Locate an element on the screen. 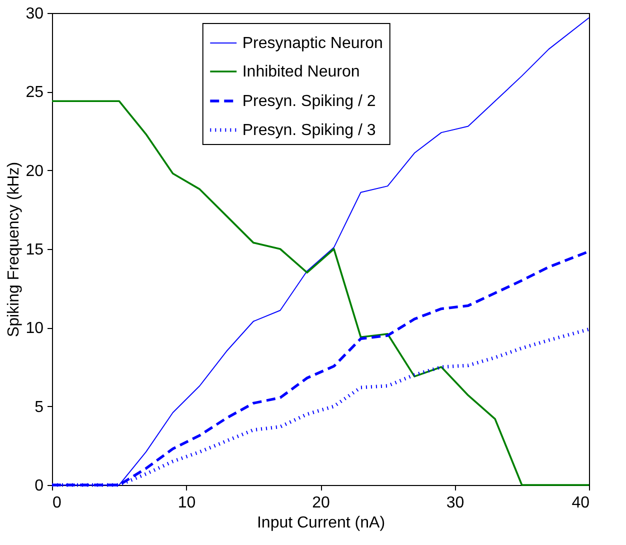 The image size is (626, 545). x-tick-label: 40 is located at coordinates (581, 503).